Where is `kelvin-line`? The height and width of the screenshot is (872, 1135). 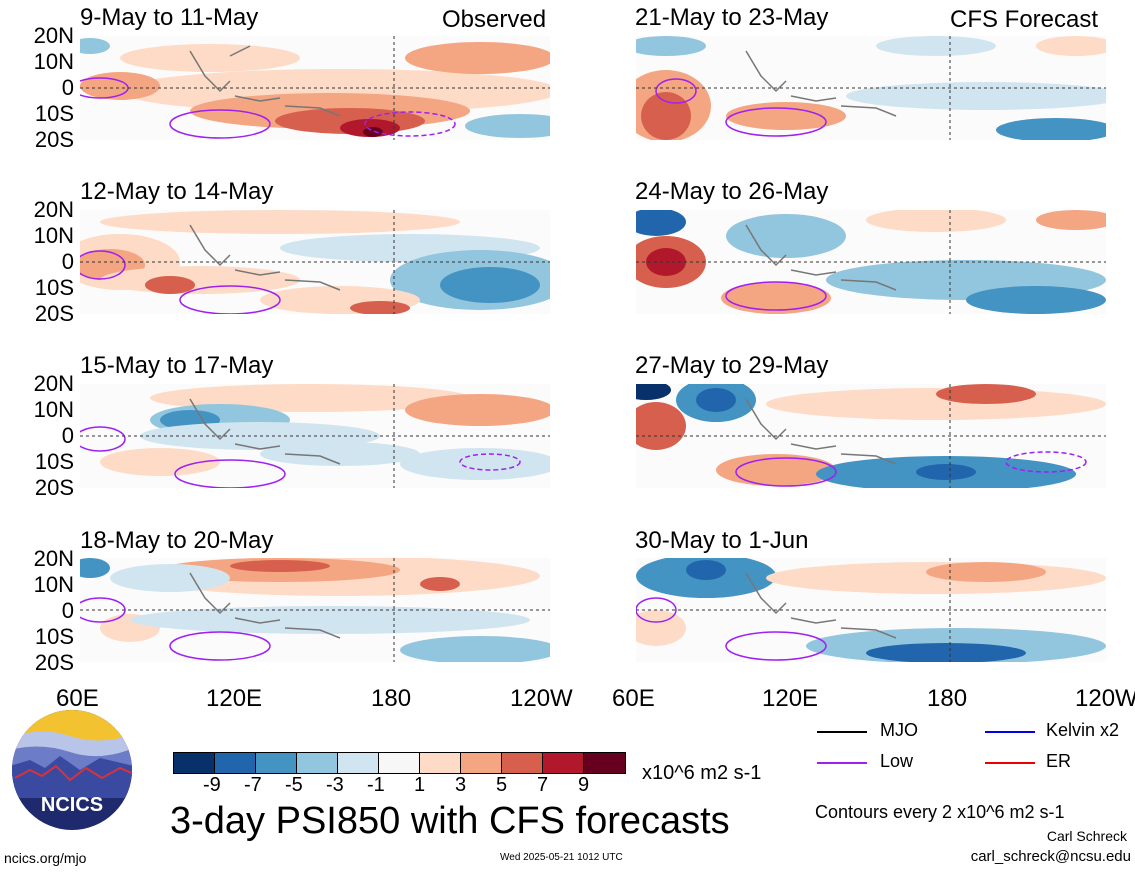 kelvin-line is located at coordinates (1010, 732).